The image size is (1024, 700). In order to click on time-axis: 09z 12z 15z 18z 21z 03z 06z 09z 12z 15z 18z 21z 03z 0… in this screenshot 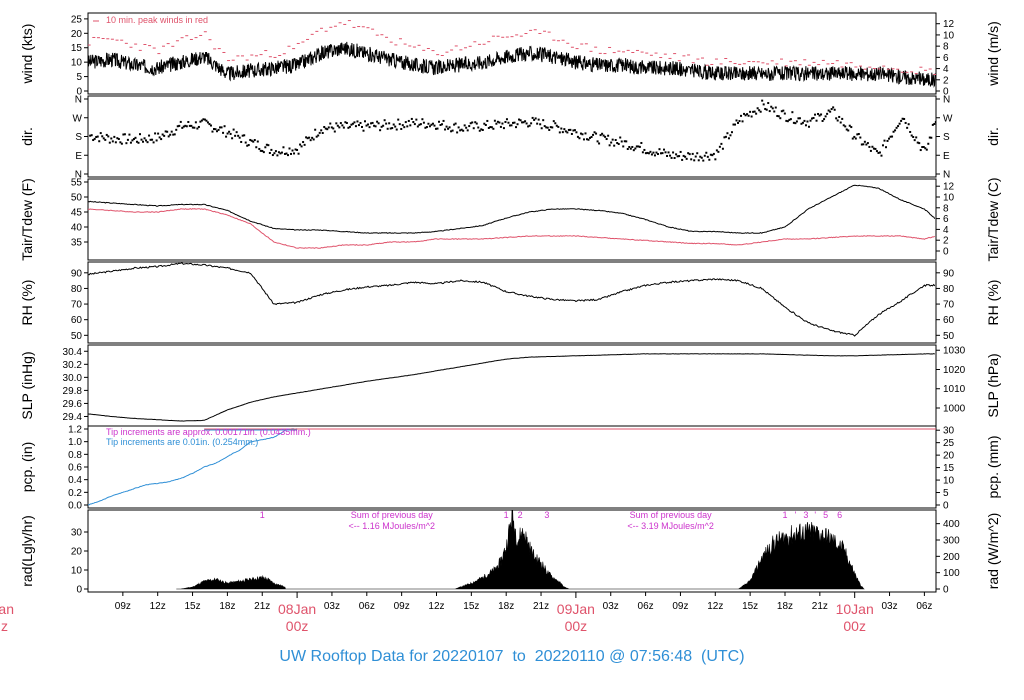, I will do `click(466, 613)`.